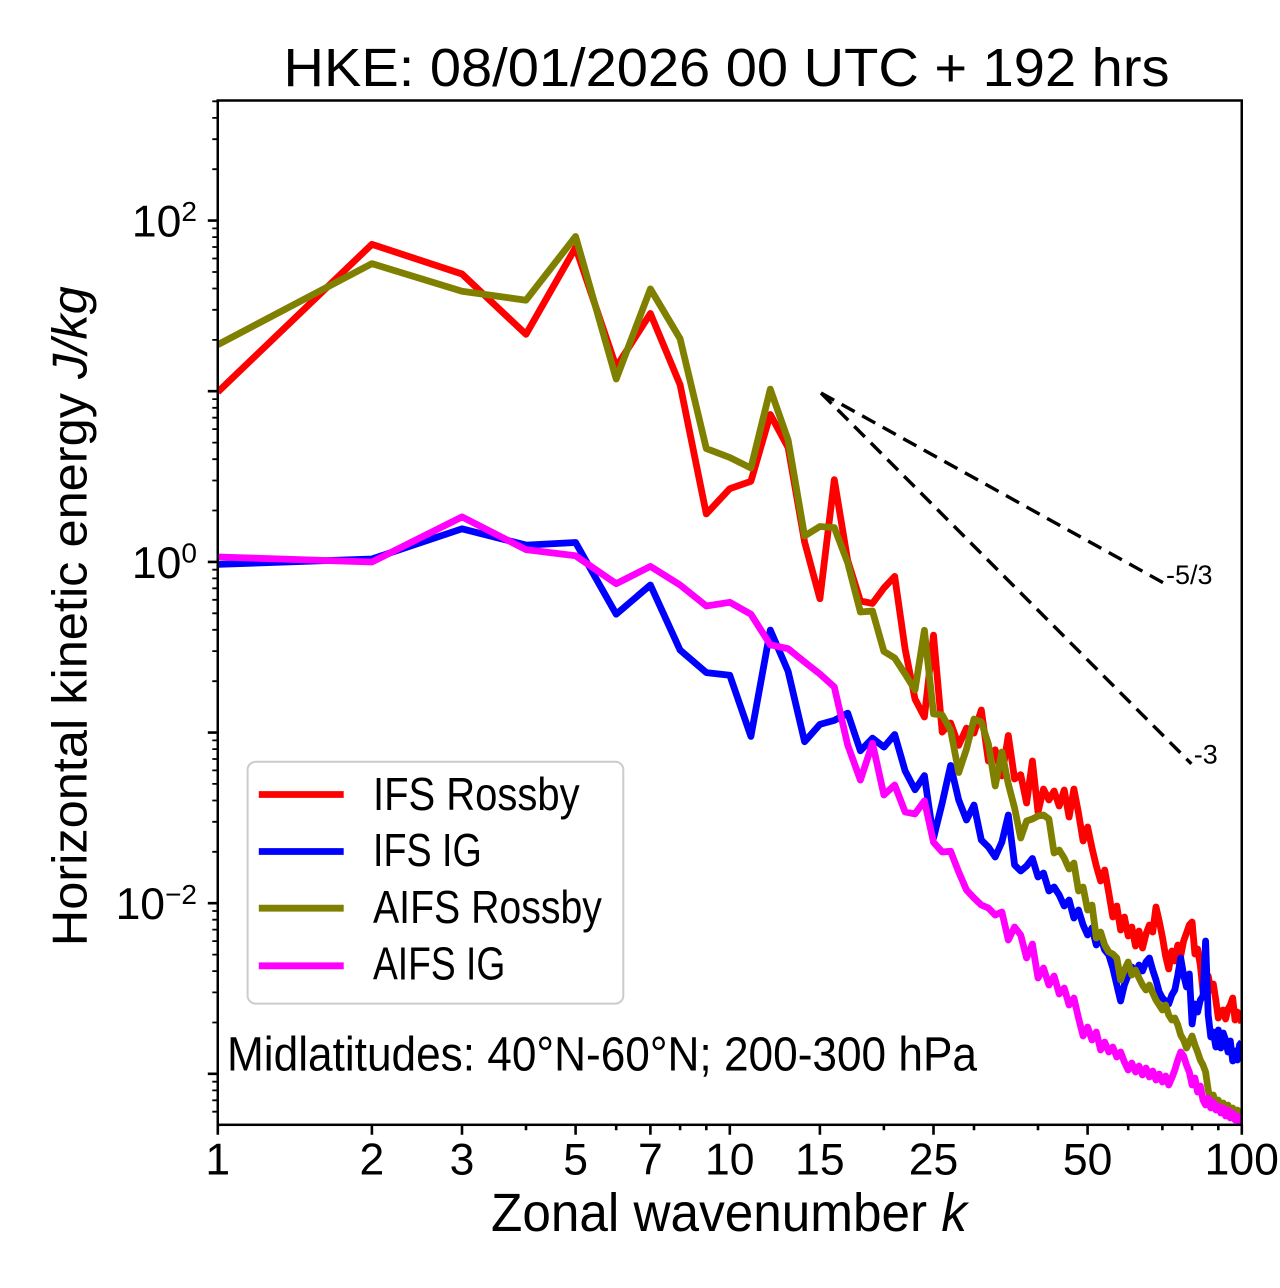 This screenshot has height=1288, width=1280. What do you see at coordinates (730, 1213) in the screenshot?
I see `svg-text: Zonal wavenumber k` at bounding box center [730, 1213].